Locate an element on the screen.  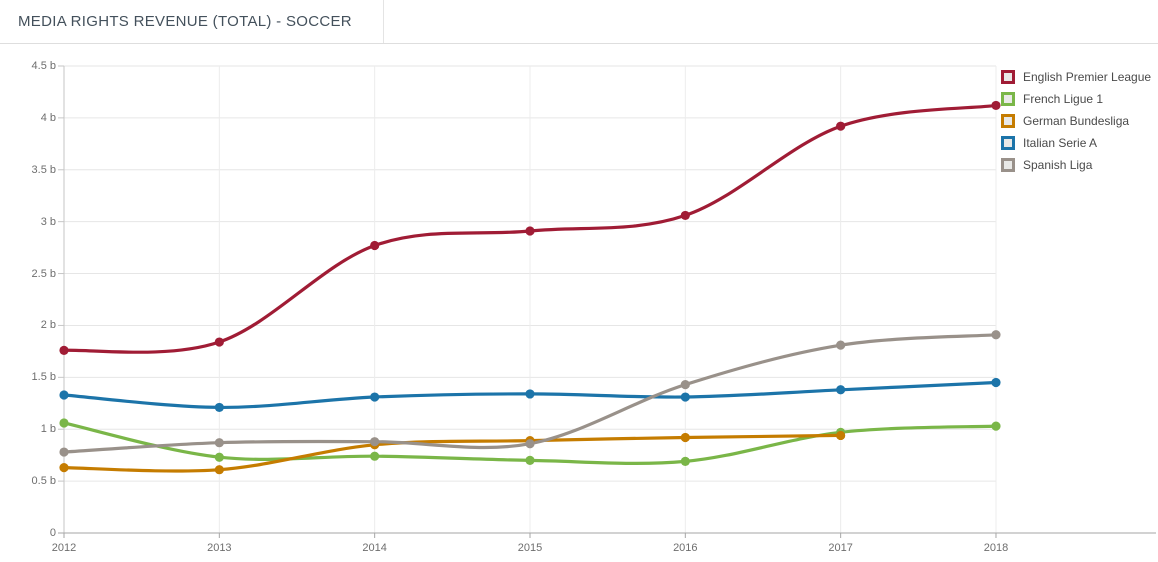
header-divider is located at coordinates (579, 43).